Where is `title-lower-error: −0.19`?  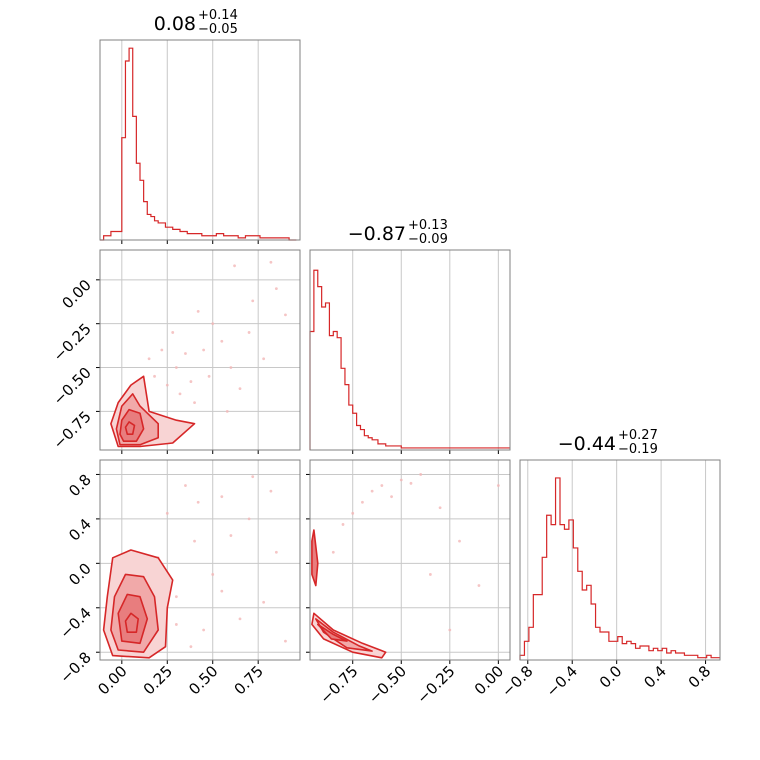 title-lower-error: −0.19 is located at coordinates (638, 449).